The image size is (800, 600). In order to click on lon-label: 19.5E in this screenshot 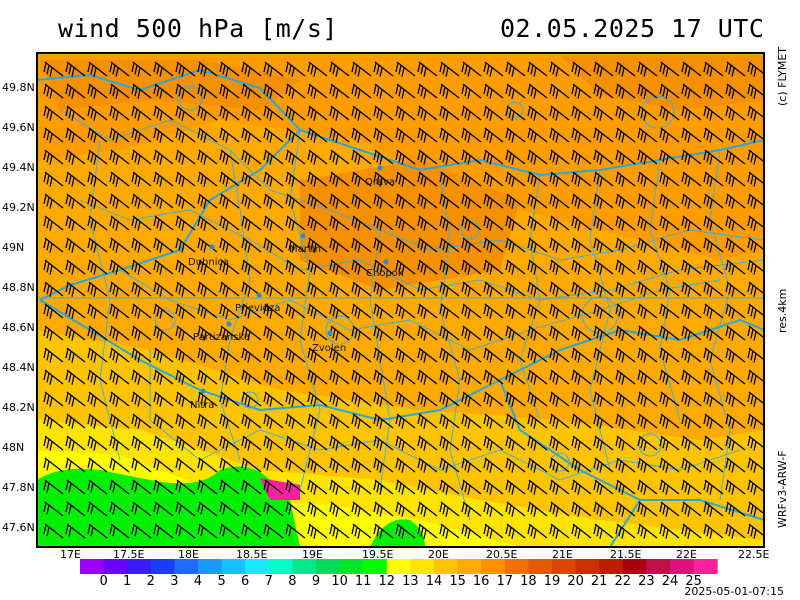, I will do `click(378, 554)`.